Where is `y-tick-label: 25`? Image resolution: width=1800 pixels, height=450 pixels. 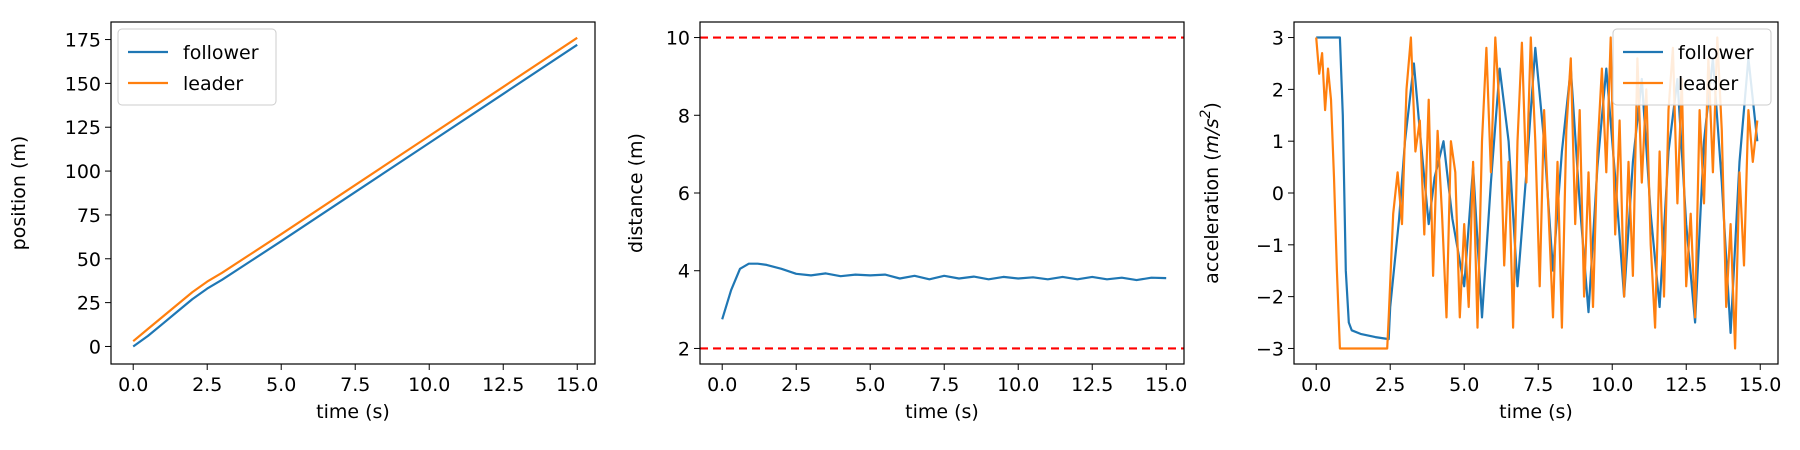
y-tick-label: 25 is located at coordinates (89, 304).